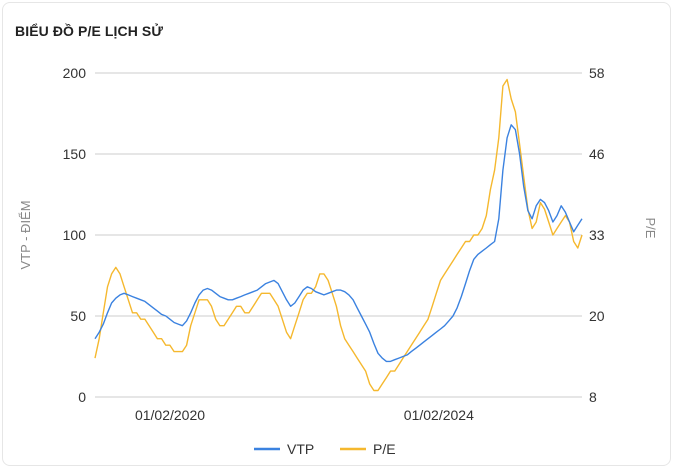 The height and width of the screenshot is (470, 675). I want to click on y-right-tick-label: 58, so click(597, 73).